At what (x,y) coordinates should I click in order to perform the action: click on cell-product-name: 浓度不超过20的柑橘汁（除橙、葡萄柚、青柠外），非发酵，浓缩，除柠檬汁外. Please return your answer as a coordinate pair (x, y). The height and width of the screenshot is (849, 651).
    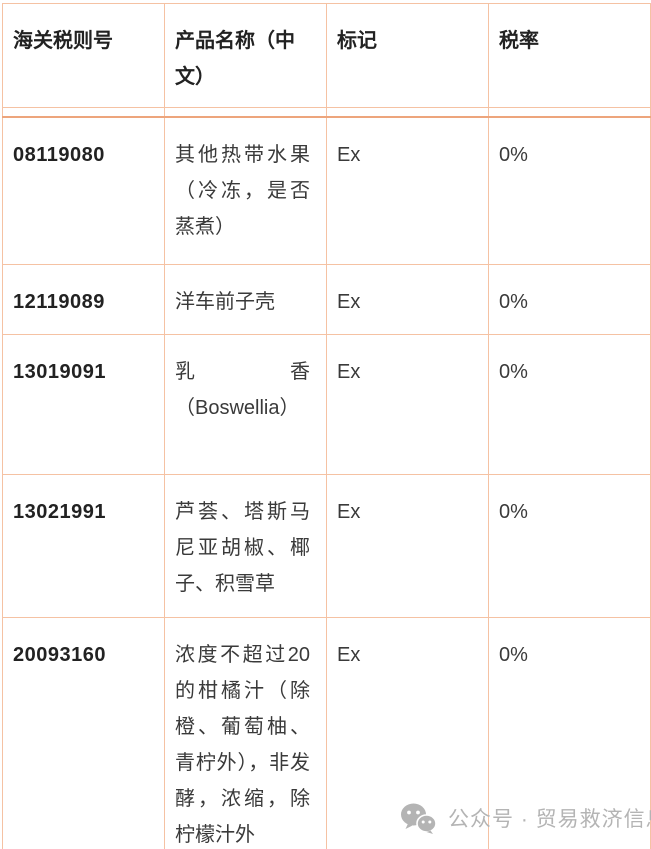
    Looking at the image, I should click on (245, 733).